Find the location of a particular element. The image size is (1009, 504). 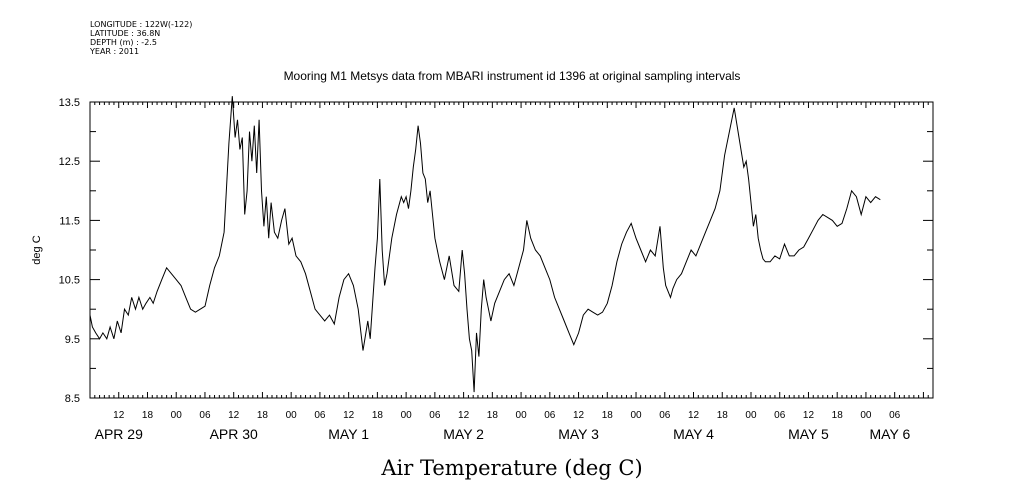

x-day-label: MAY 4 is located at coordinates (693, 434).